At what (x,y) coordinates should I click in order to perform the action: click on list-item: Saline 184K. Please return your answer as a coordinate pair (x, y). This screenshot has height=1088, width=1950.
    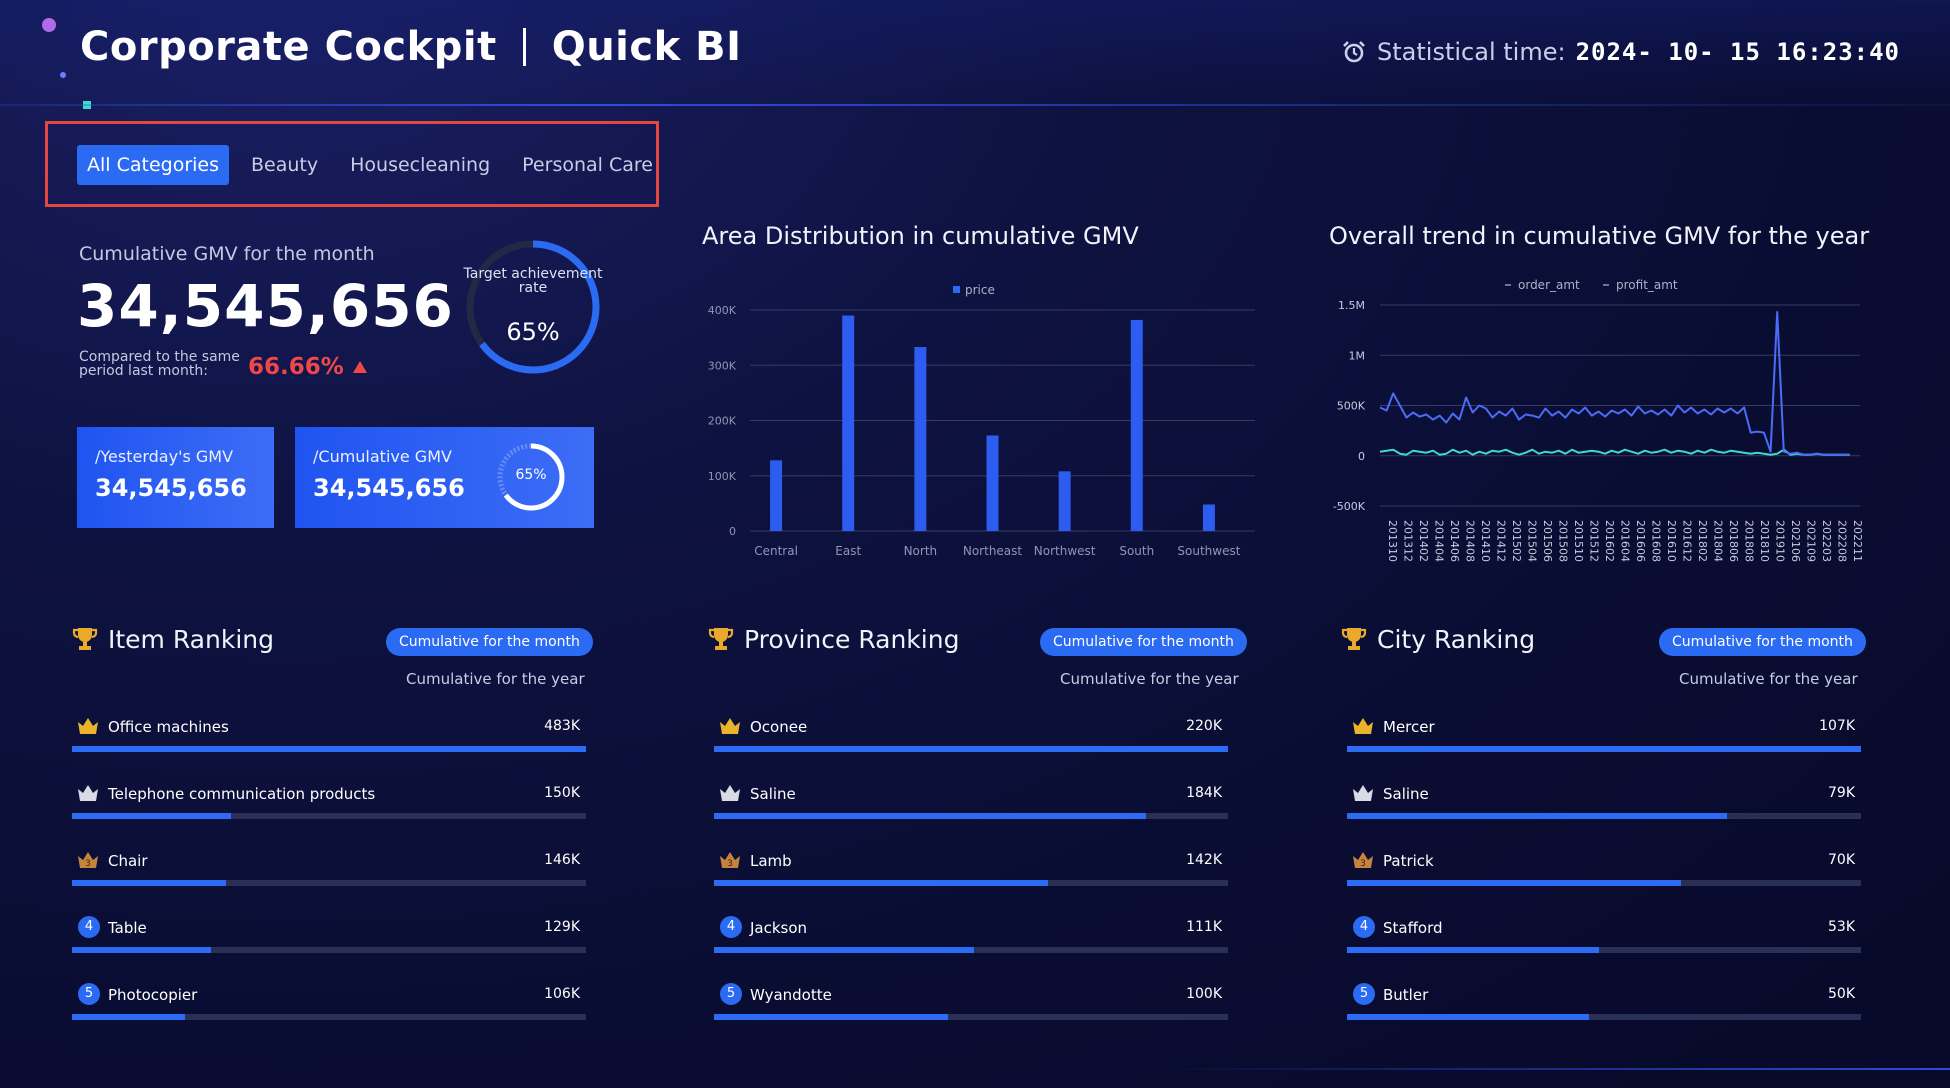
    Looking at the image, I should click on (971, 809).